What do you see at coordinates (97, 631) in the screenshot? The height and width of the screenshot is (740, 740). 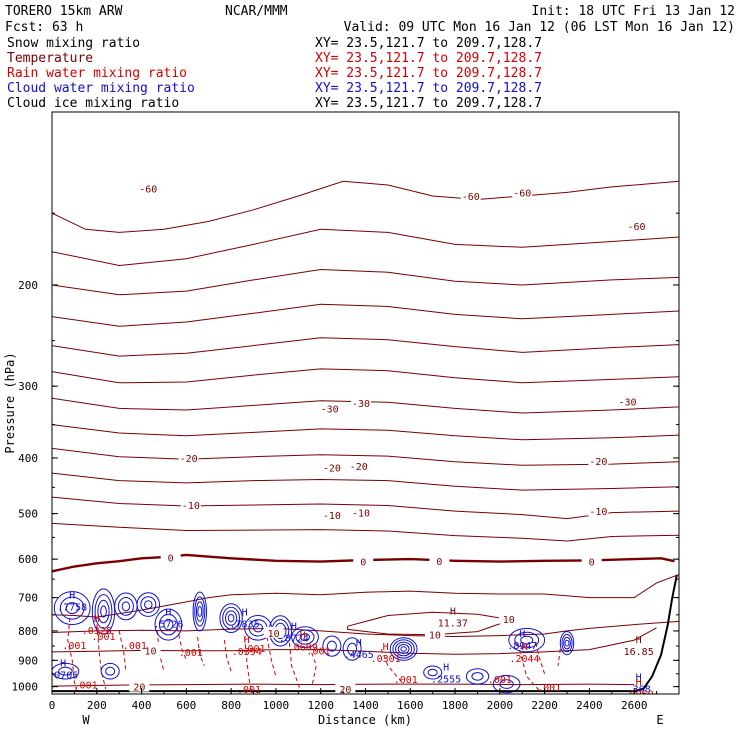 I see `extremum-value-16: .0326` at bounding box center [97, 631].